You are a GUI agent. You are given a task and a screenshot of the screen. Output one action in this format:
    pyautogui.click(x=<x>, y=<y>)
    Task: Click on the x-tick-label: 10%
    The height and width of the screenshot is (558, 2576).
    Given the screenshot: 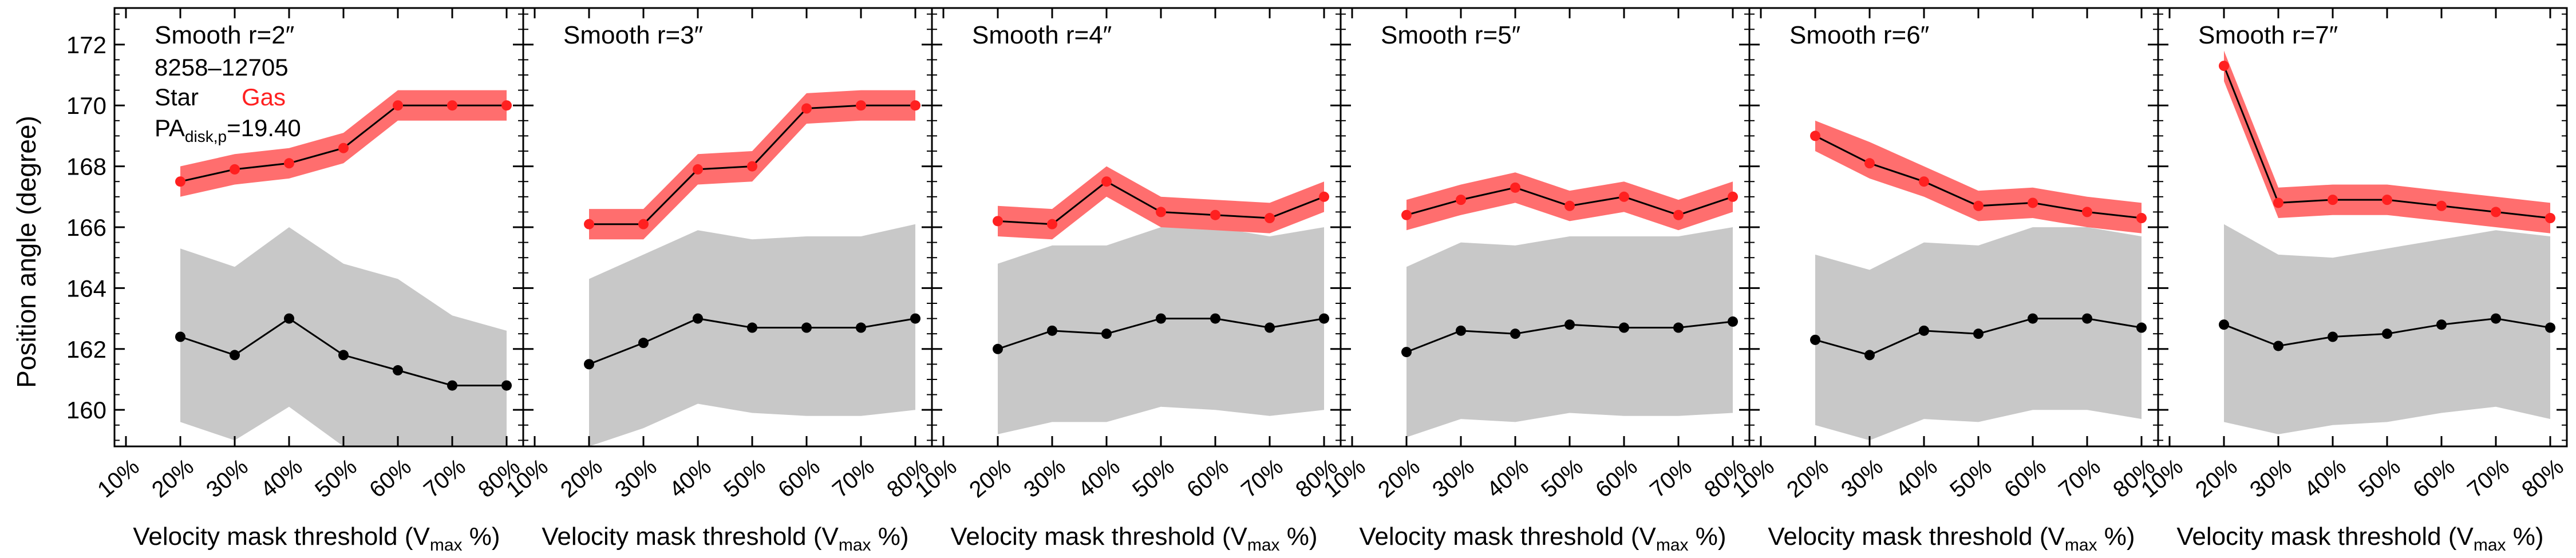 What is the action you would take?
    pyautogui.click(x=118, y=478)
    